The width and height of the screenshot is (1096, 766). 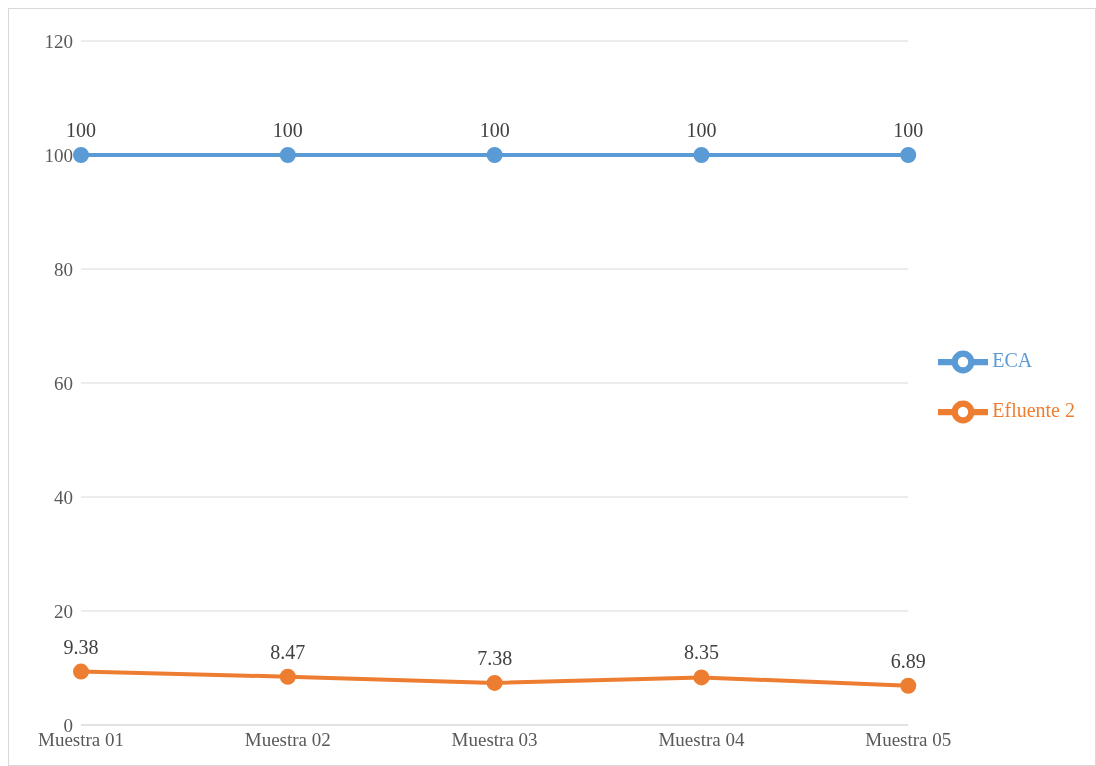 I want to click on x-tick-label: Muestra 04, so click(x=701, y=740).